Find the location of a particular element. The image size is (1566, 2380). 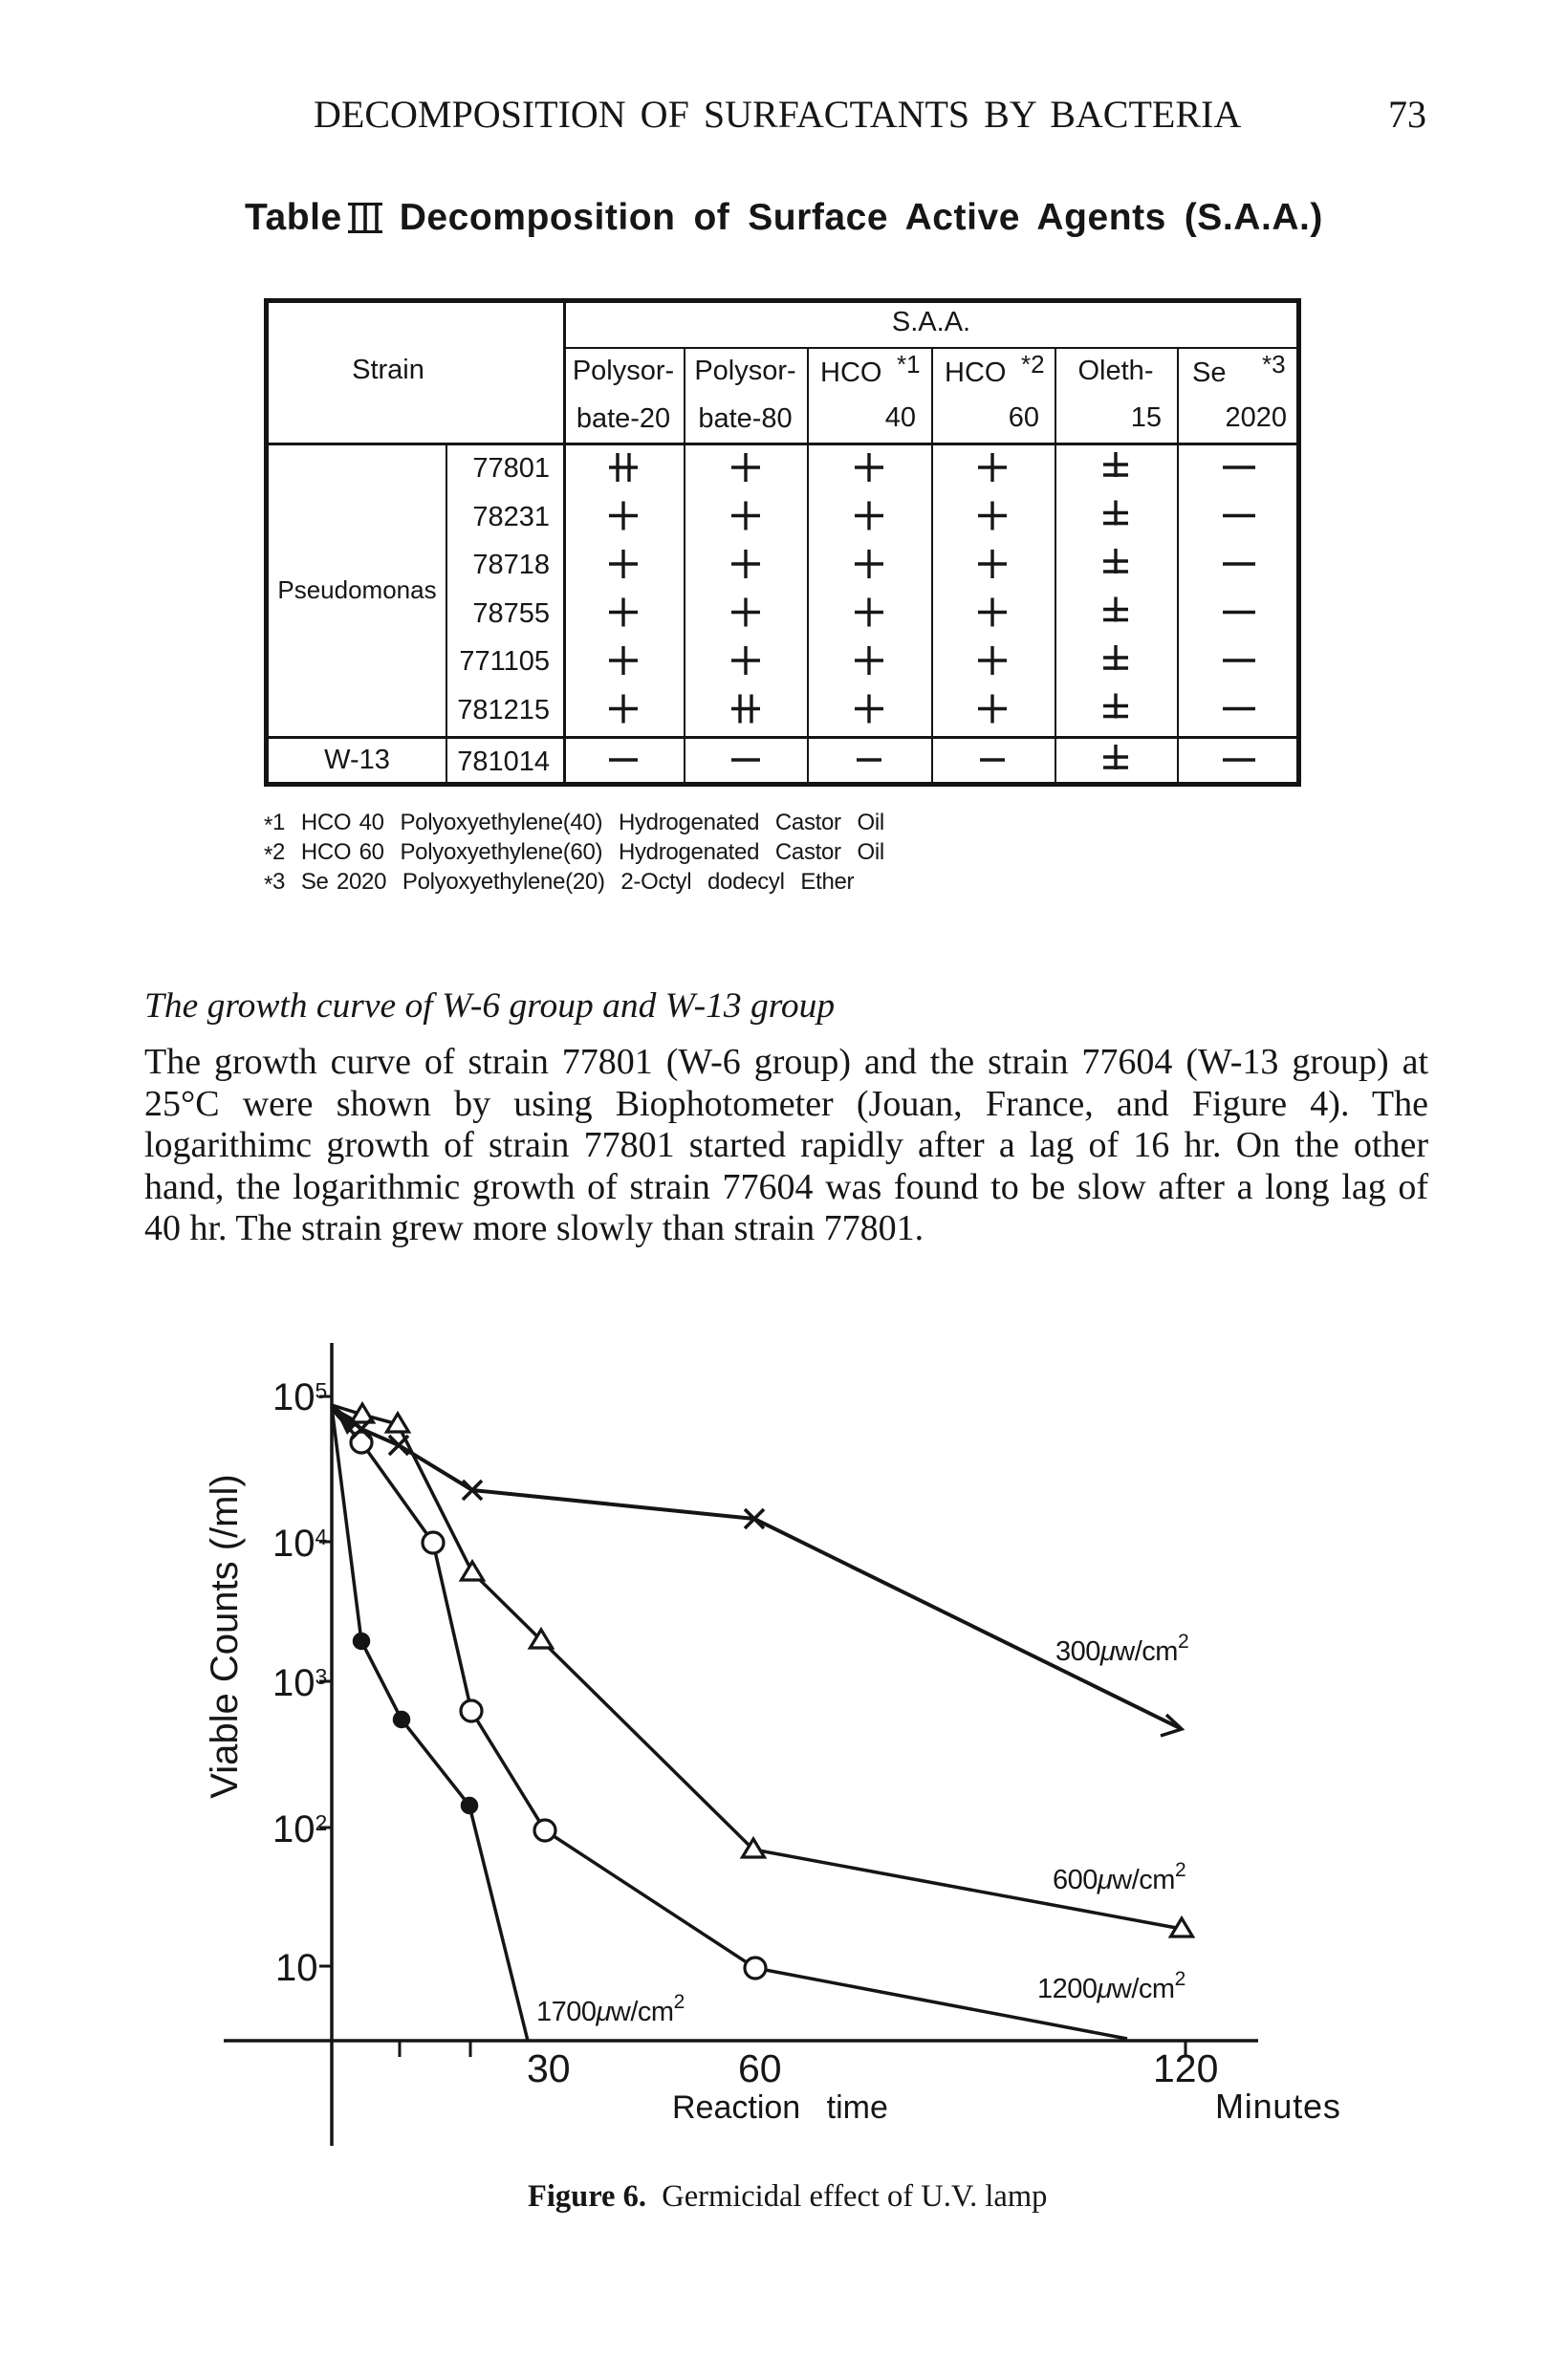

svg-text: Viable Counts (/ml) is located at coordinates (225, 1636).